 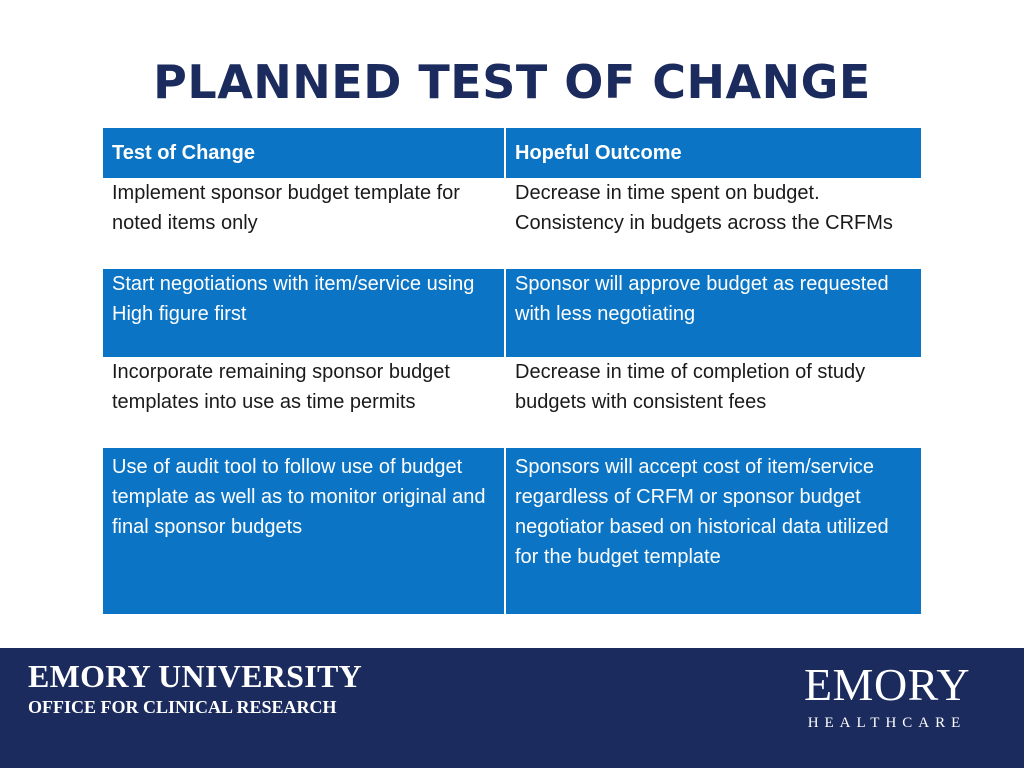 I want to click on department-name: OFFICE FOR CLINICAL RESEARCH, so click(x=182, y=707).